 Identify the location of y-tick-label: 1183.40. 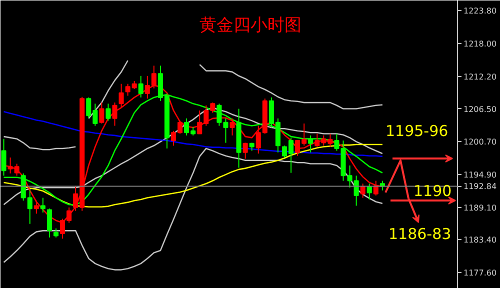
(480, 240).